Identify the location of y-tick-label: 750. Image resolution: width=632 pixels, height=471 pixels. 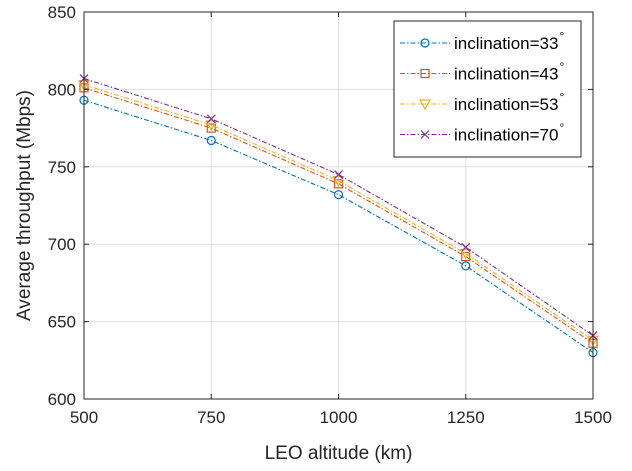
(62, 167).